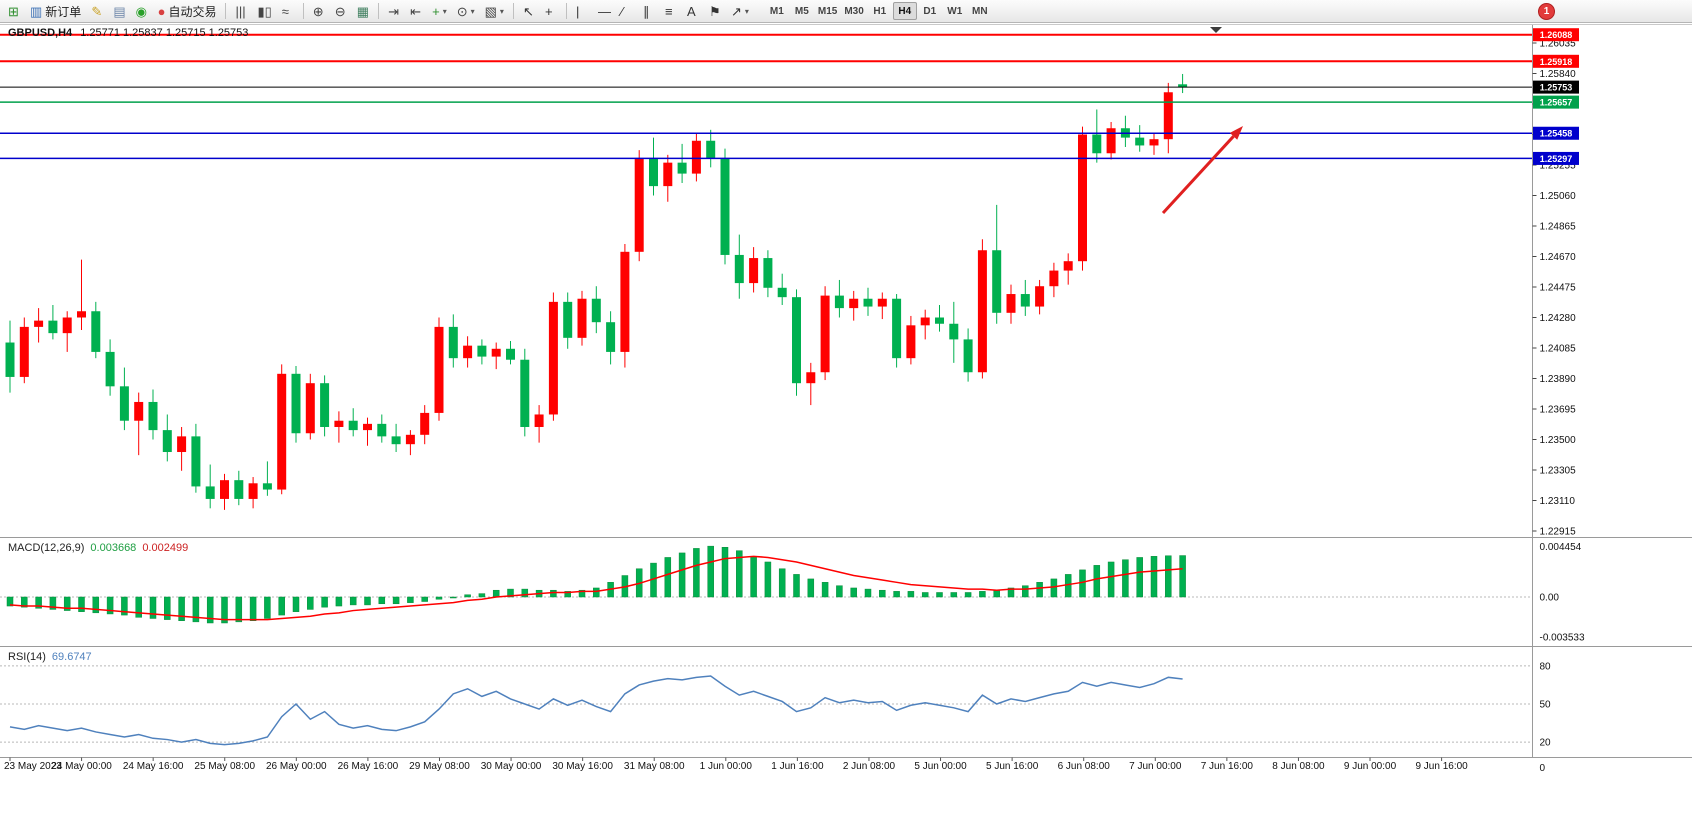  I want to click on rsi-label: RSI(14) 69.6747, so click(50, 657).